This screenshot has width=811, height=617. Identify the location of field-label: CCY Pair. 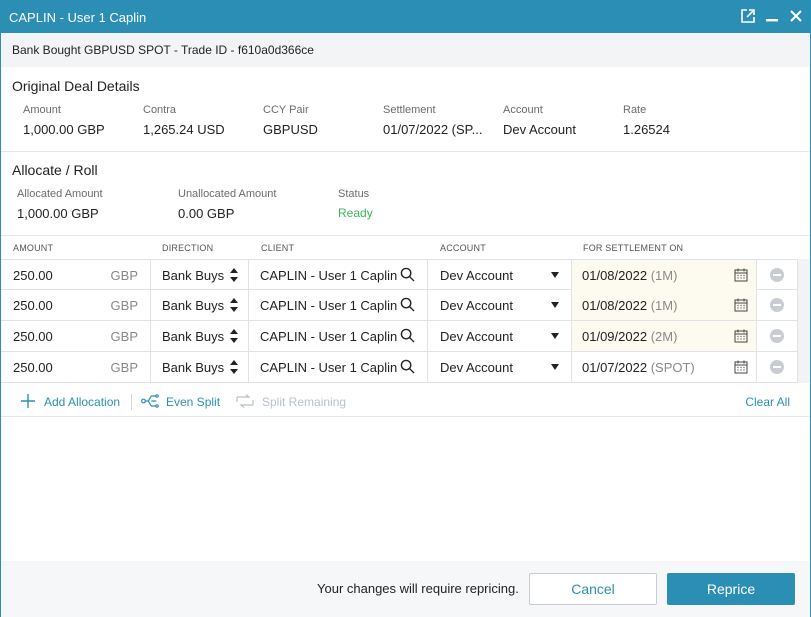
(286, 110).